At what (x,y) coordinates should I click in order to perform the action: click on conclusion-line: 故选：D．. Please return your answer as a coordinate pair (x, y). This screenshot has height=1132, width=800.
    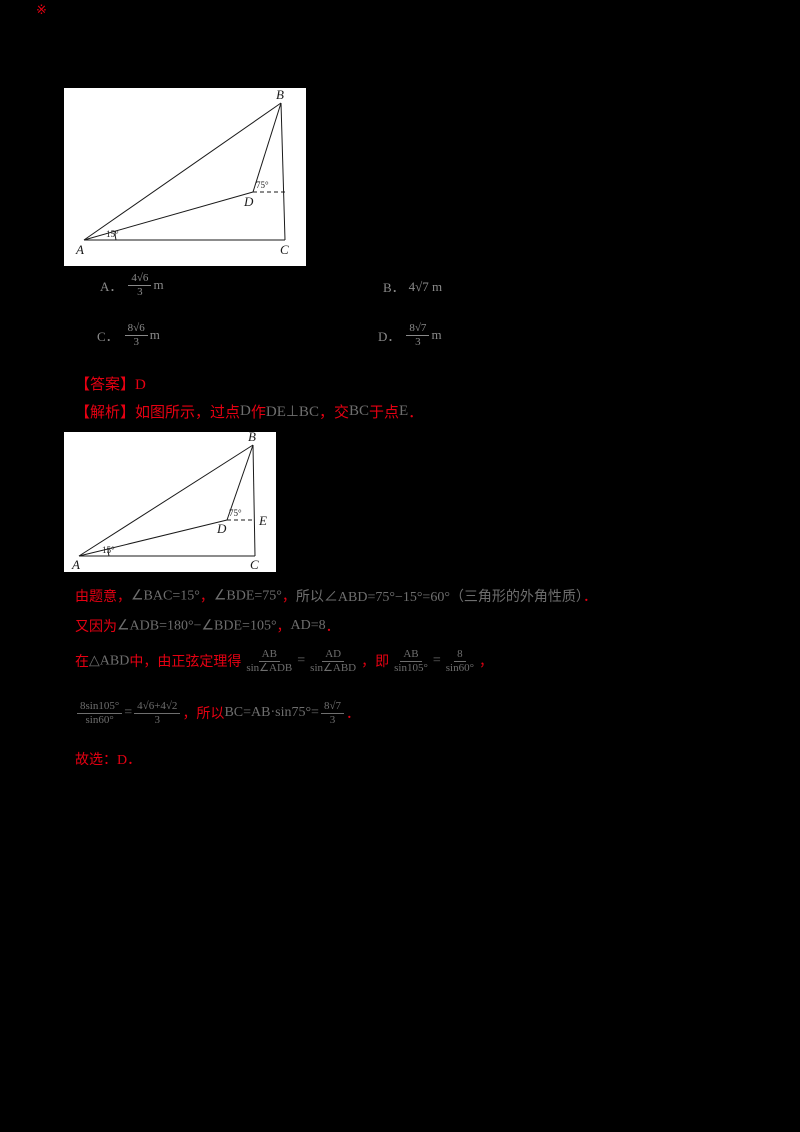
    Looking at the image, I should click on (108, 759).